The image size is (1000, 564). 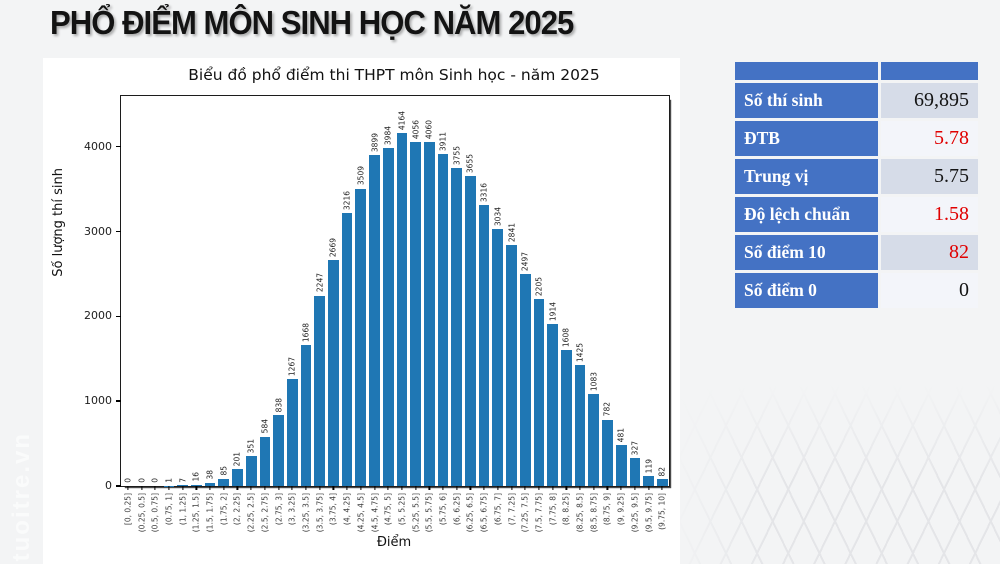 I want to click on bar-value-label: 3216, so click(x=347, y=201).